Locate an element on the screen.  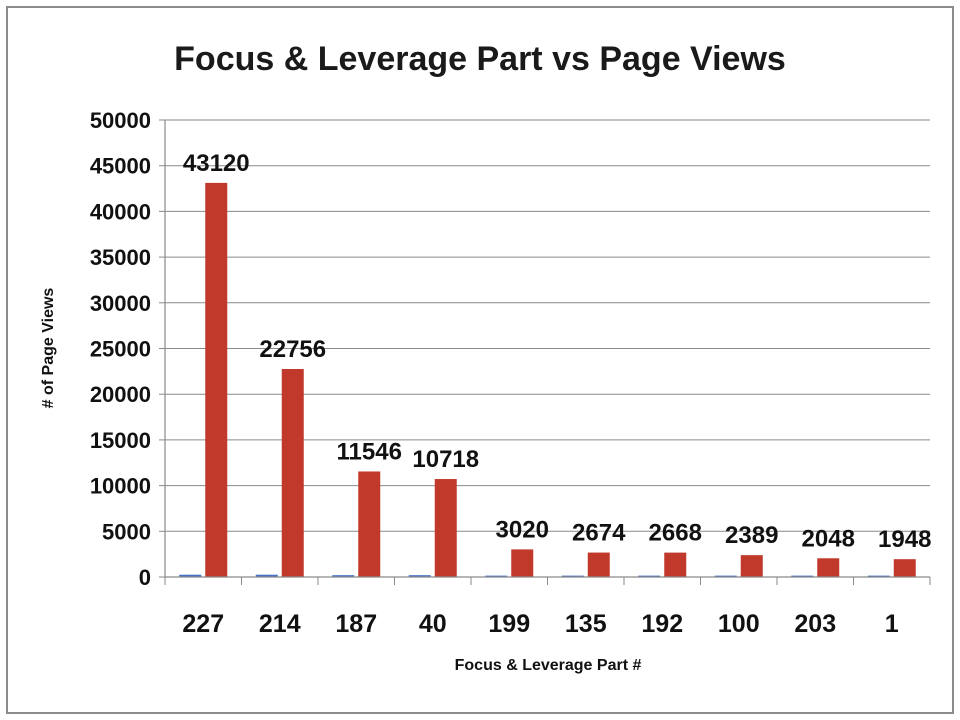
data-label: 2668 is located at coordinates (675, 533).